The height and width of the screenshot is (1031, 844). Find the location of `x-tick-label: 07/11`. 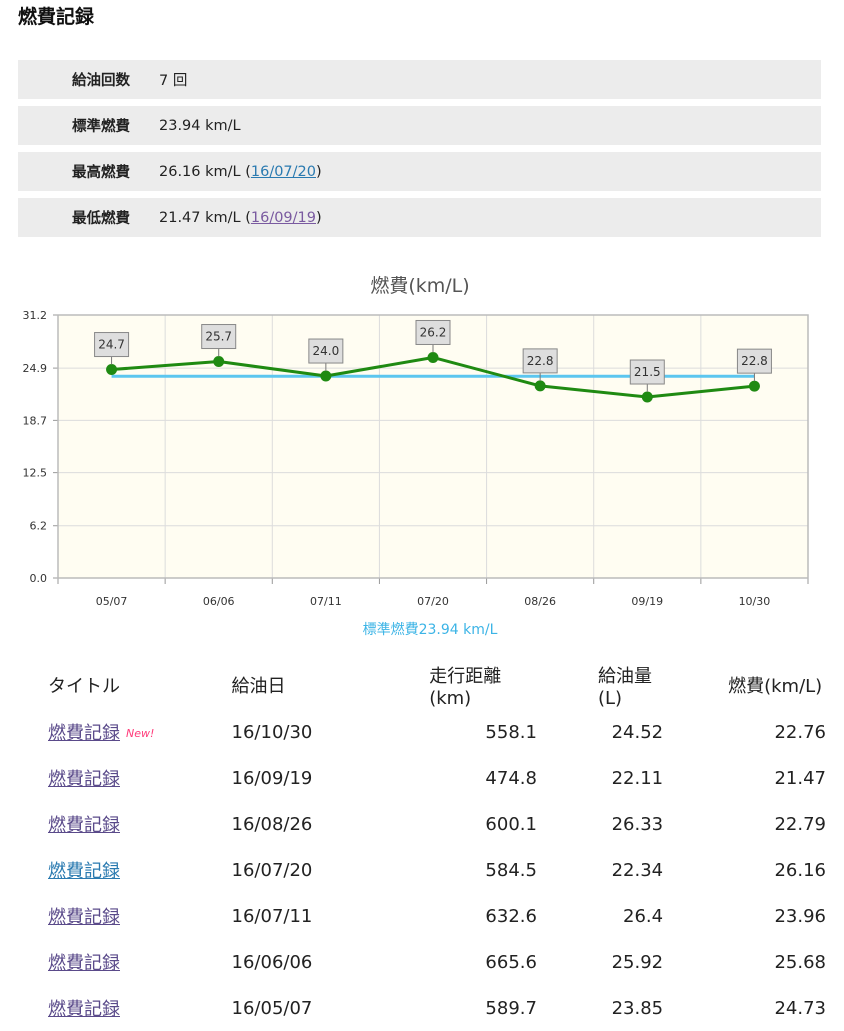

x-tick-label: 07/11 is located at coordinates (326, 601).